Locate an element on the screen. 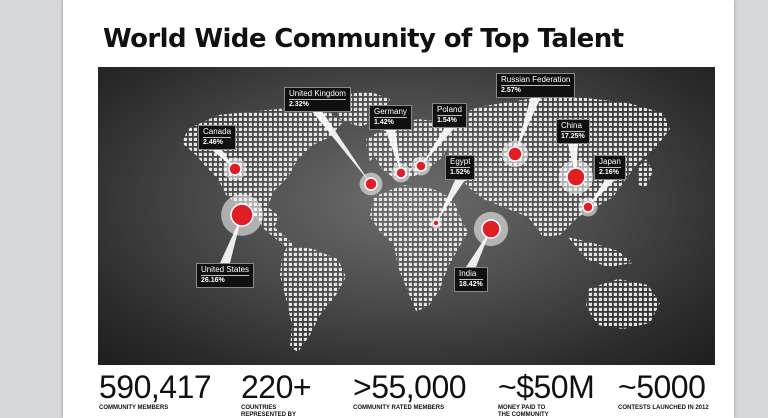 The height and width of the screenshot is (418, 768). continent-japan is located at coordinates (645, 173).